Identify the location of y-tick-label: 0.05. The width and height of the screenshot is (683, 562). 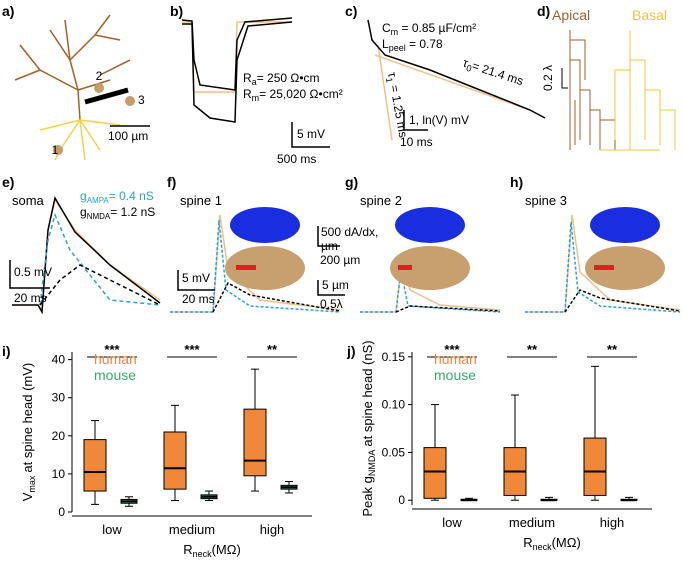
(394, 452).